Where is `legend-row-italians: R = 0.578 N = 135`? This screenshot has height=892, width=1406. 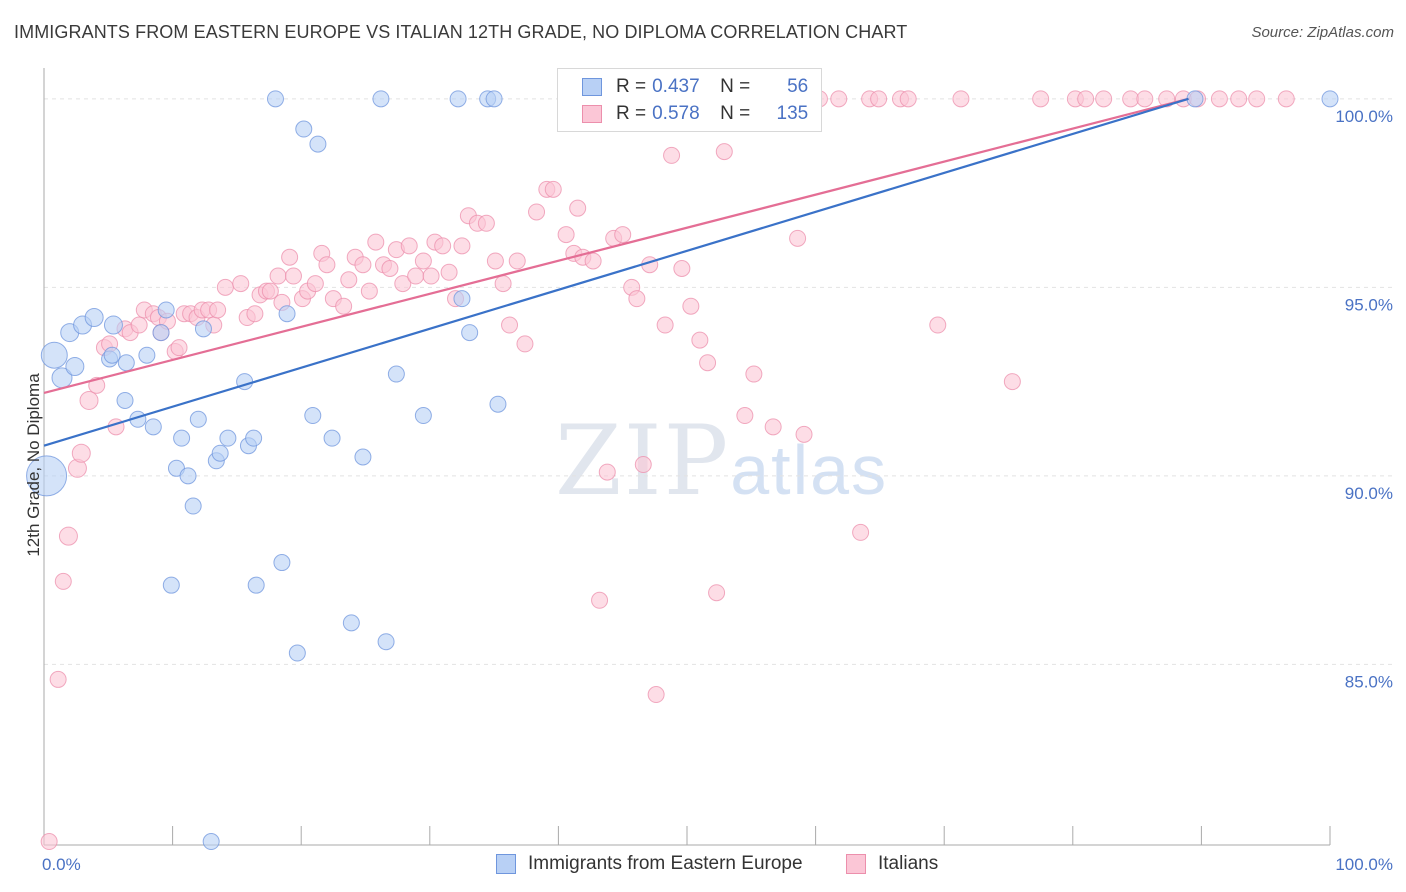
legend-row-italians: R = 0.578 N = 135 is located at coordinates (695, 114).